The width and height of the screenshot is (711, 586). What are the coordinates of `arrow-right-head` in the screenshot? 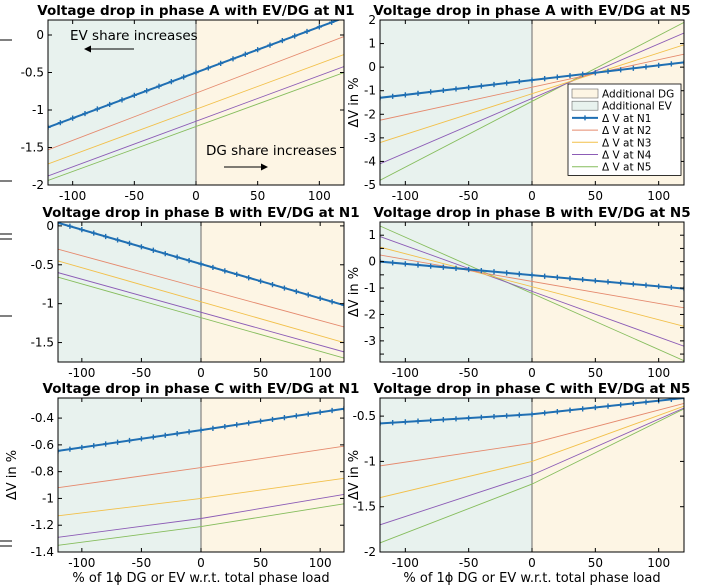 It's located at (264, 167).